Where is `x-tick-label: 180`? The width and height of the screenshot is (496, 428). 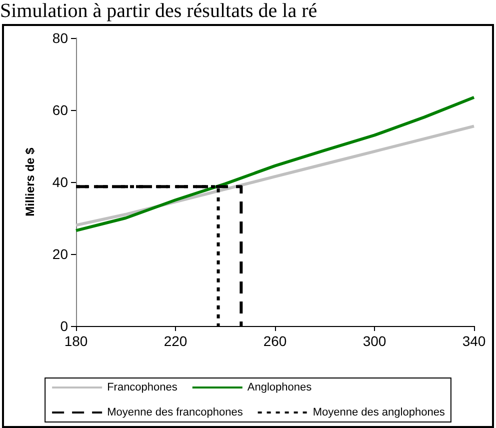
x-tick-label: 180 is located at coordinates (76, 341).